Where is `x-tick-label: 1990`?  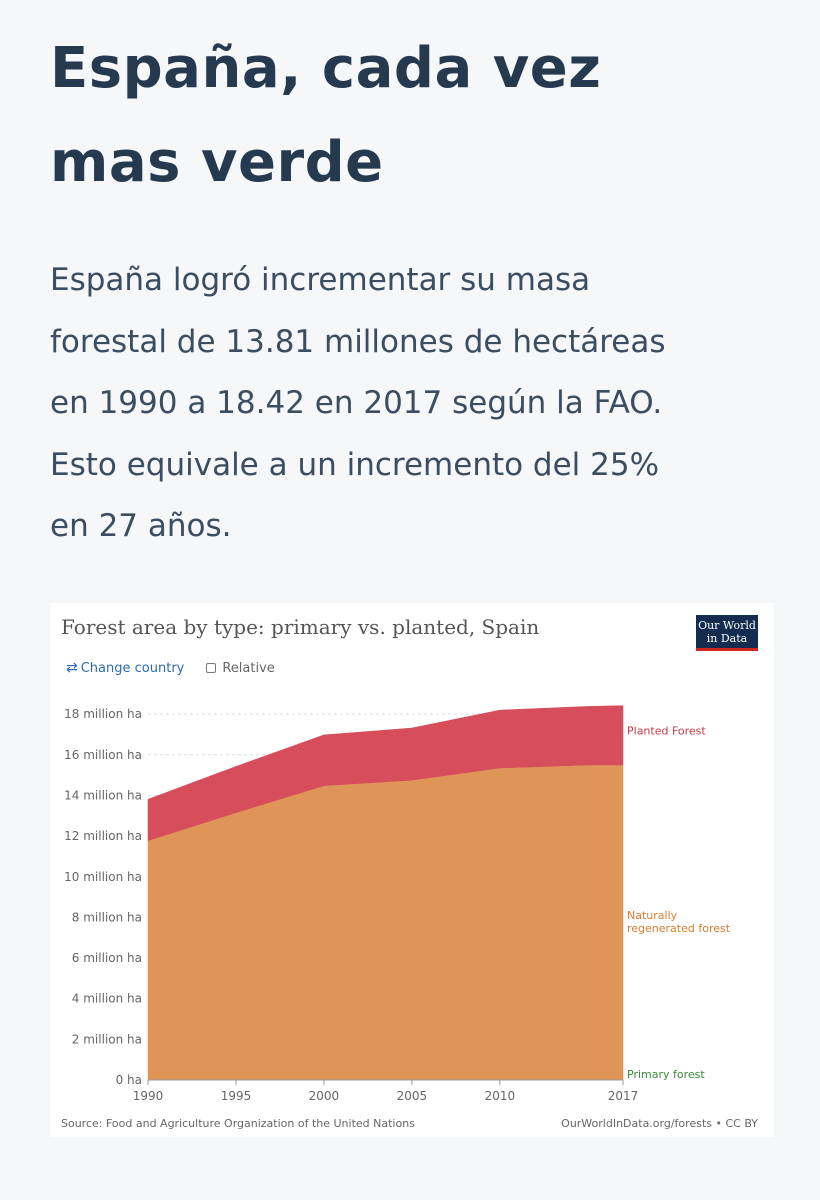
x-tick-label: 1990 is located at coordinates (148, 1096).